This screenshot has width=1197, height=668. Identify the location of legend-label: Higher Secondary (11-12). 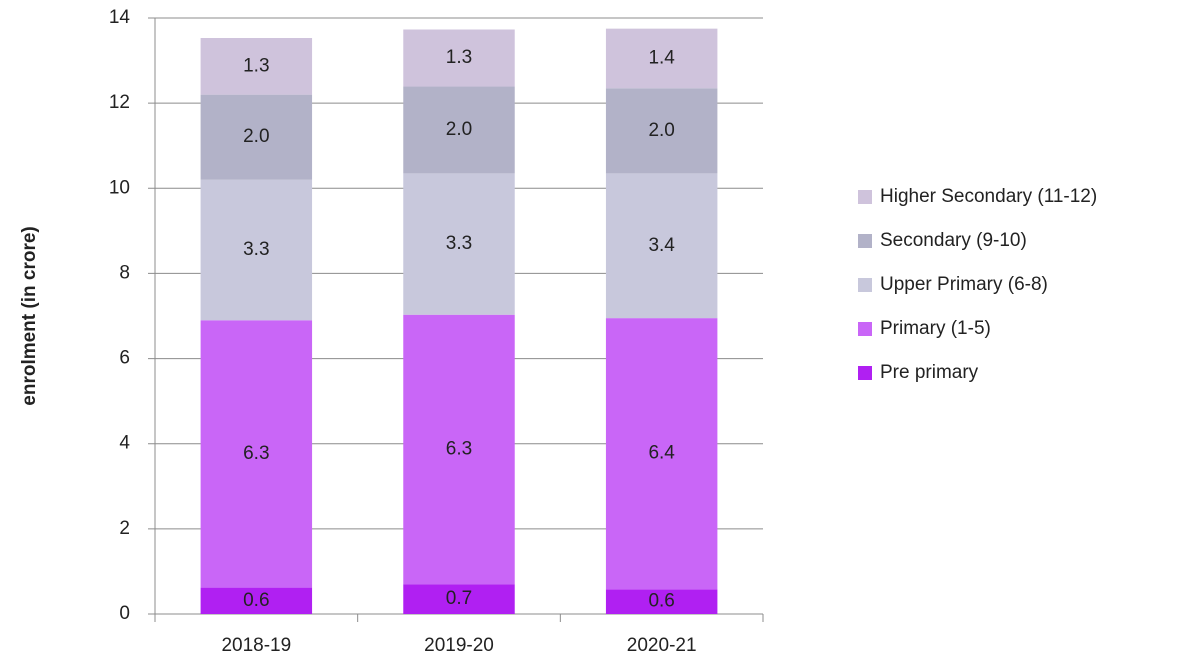
(988, 196).